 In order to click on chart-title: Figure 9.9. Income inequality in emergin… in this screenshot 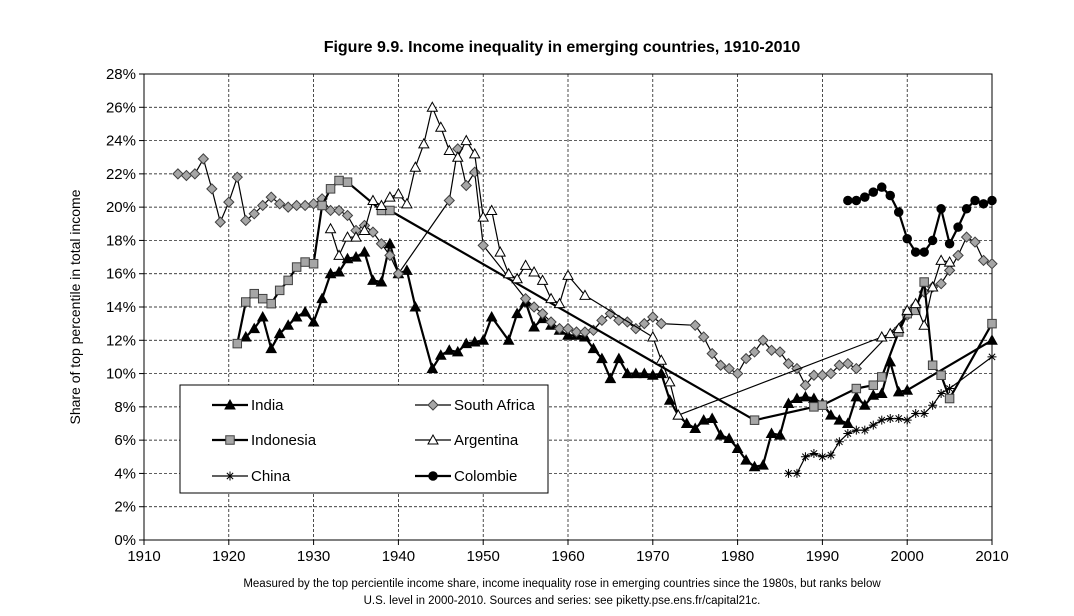, I will do `click(562, 47)`.